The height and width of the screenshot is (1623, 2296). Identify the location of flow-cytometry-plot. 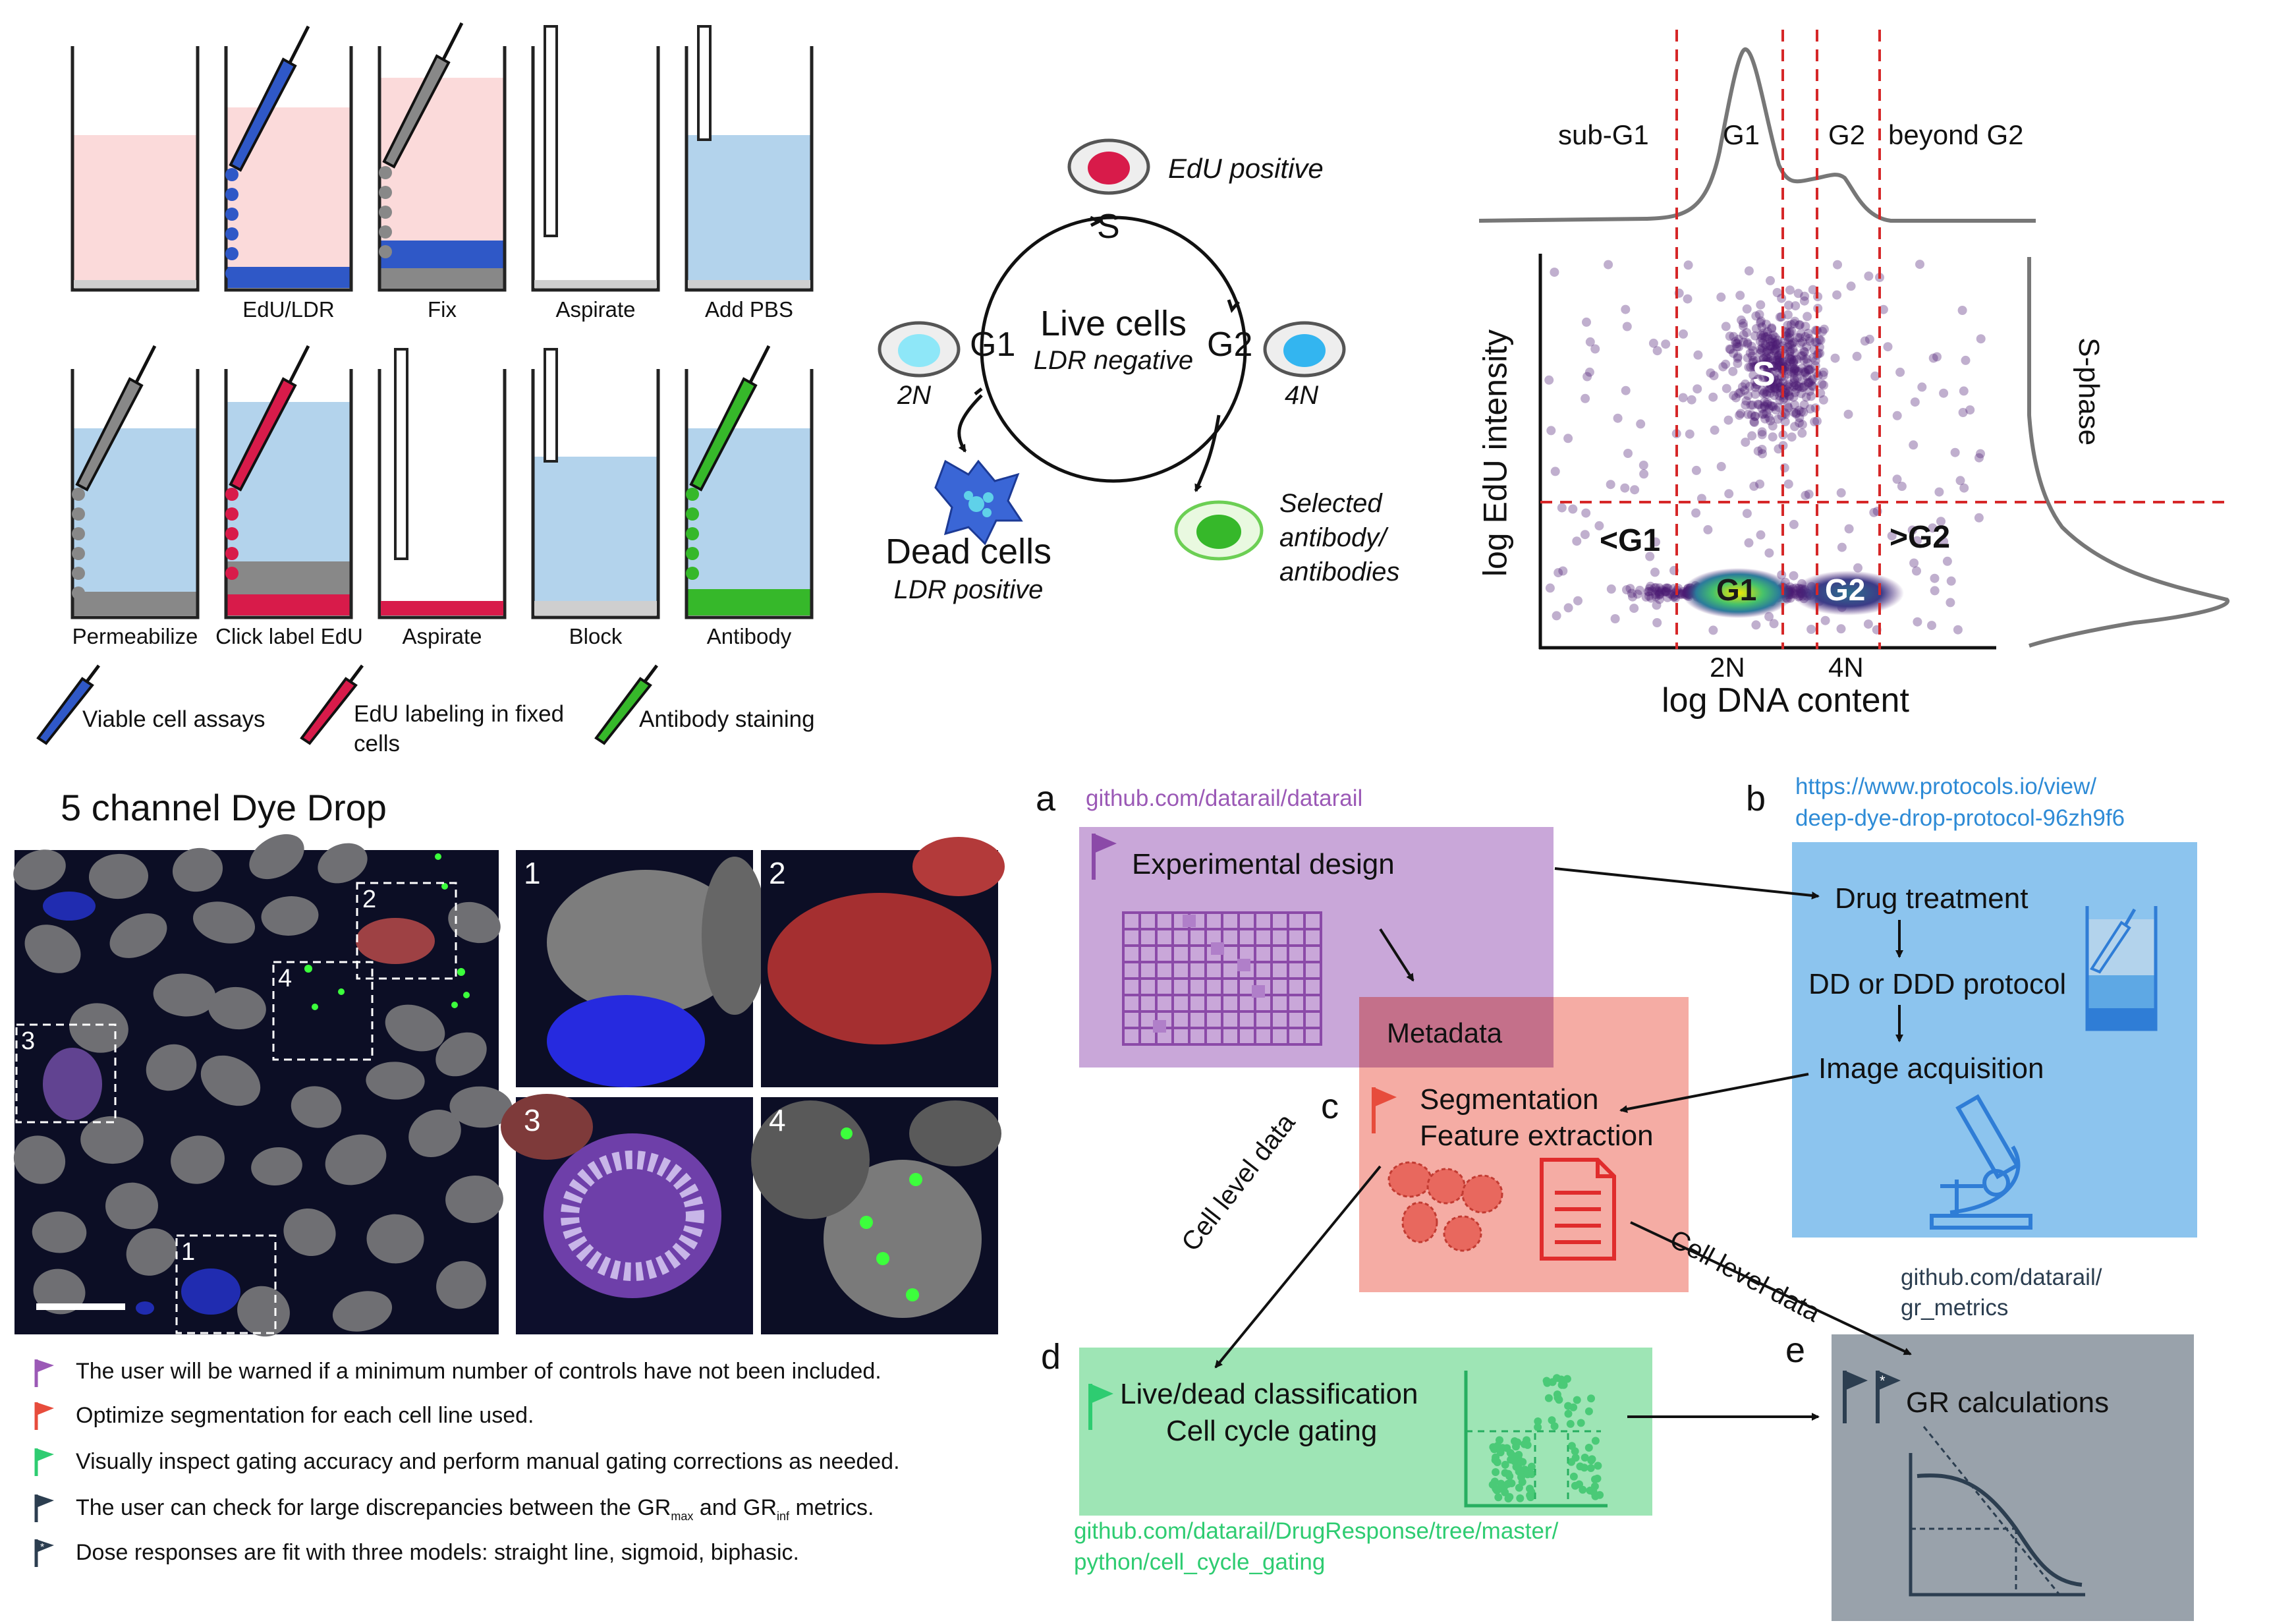
(1854, 340).